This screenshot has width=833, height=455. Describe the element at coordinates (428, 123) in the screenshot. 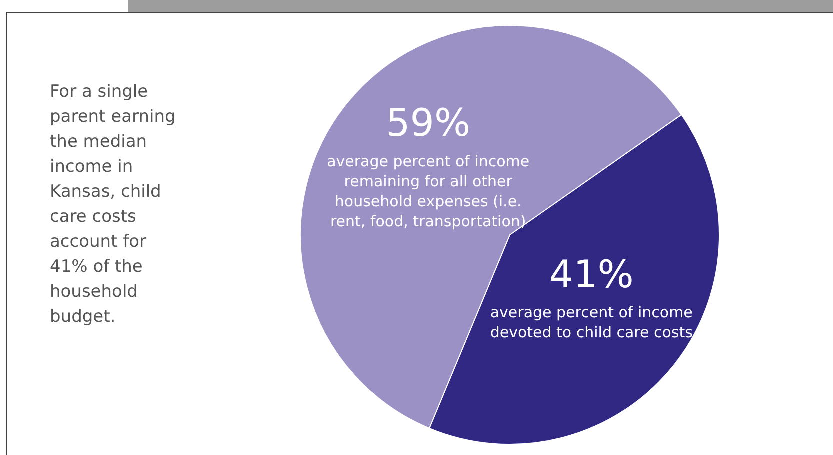

I see `data-label: 59%` at that location.